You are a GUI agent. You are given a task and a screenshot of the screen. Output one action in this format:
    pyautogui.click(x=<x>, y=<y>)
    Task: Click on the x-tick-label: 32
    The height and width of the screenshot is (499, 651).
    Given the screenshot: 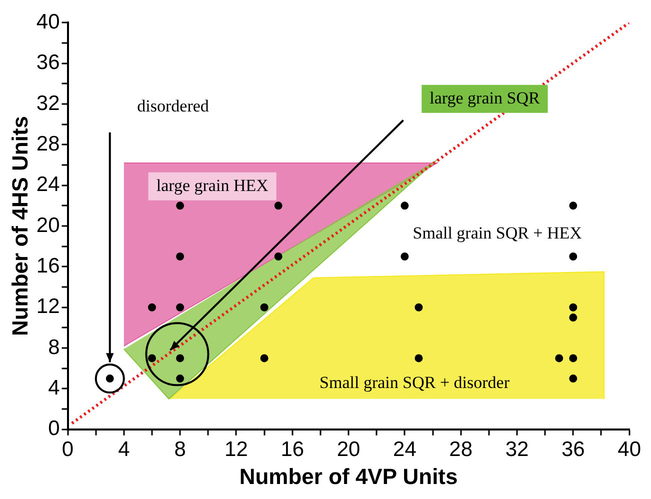 What is the action you would take?
    pyautogui.click(x=517, y=449)
    